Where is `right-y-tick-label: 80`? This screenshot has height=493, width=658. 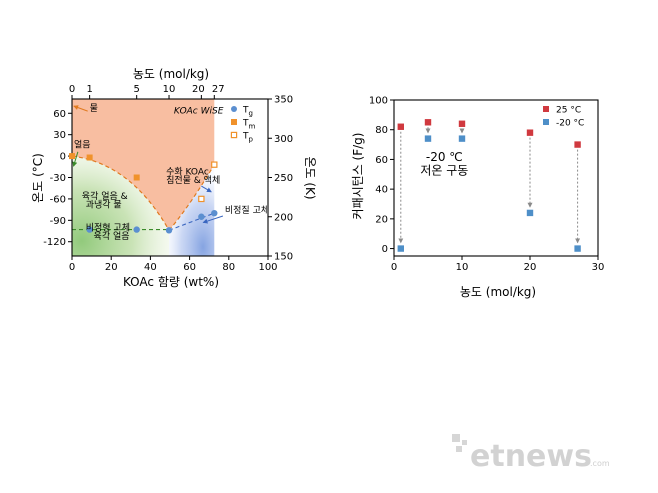 right-y-tick-label: 80 is located at coordinates (381, 130).